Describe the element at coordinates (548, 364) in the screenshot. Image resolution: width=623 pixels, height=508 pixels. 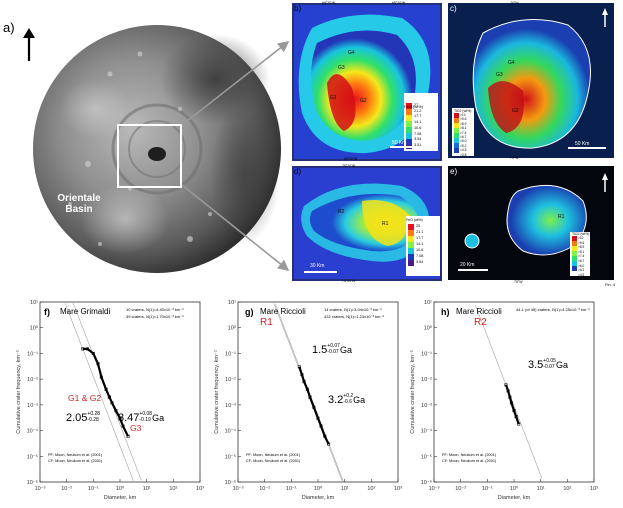
I see `age-label-h-1: 3.5 +0.05 -0.07 Ga` at that location.